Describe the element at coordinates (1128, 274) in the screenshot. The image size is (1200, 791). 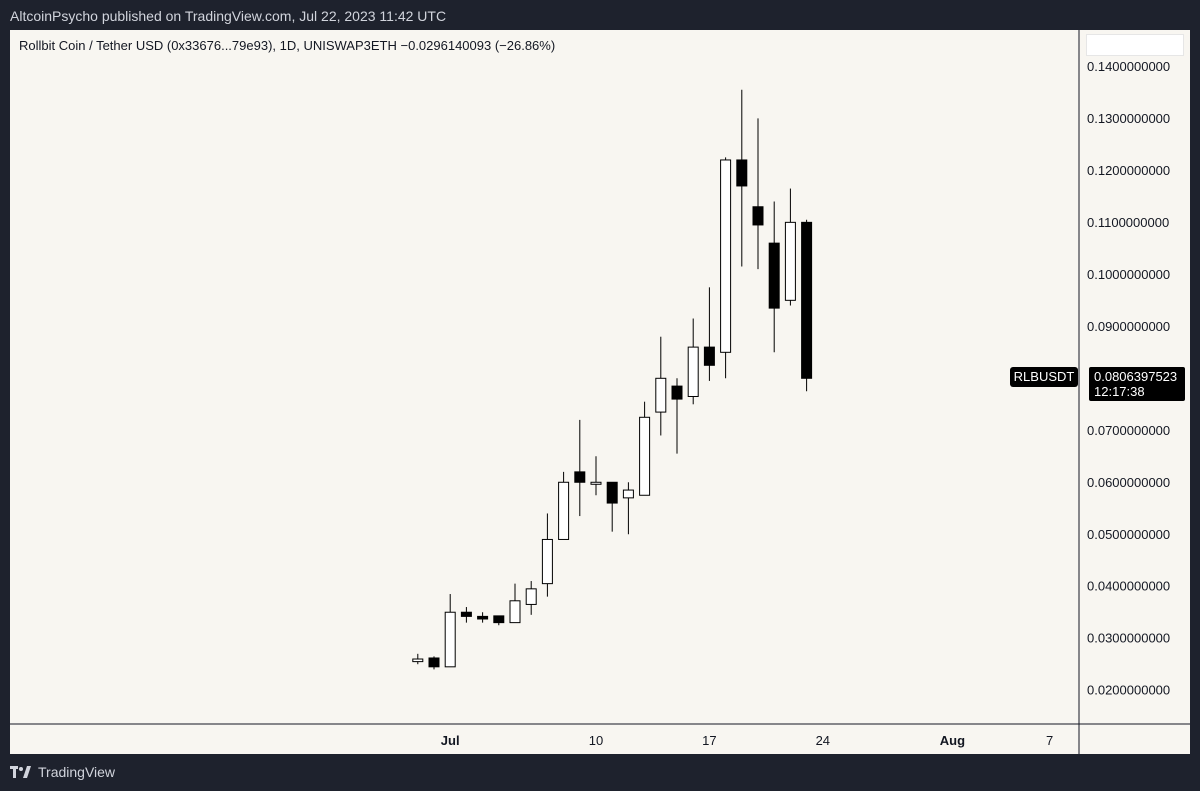
I see `y-tick-label: 0.1000000000` at that location.